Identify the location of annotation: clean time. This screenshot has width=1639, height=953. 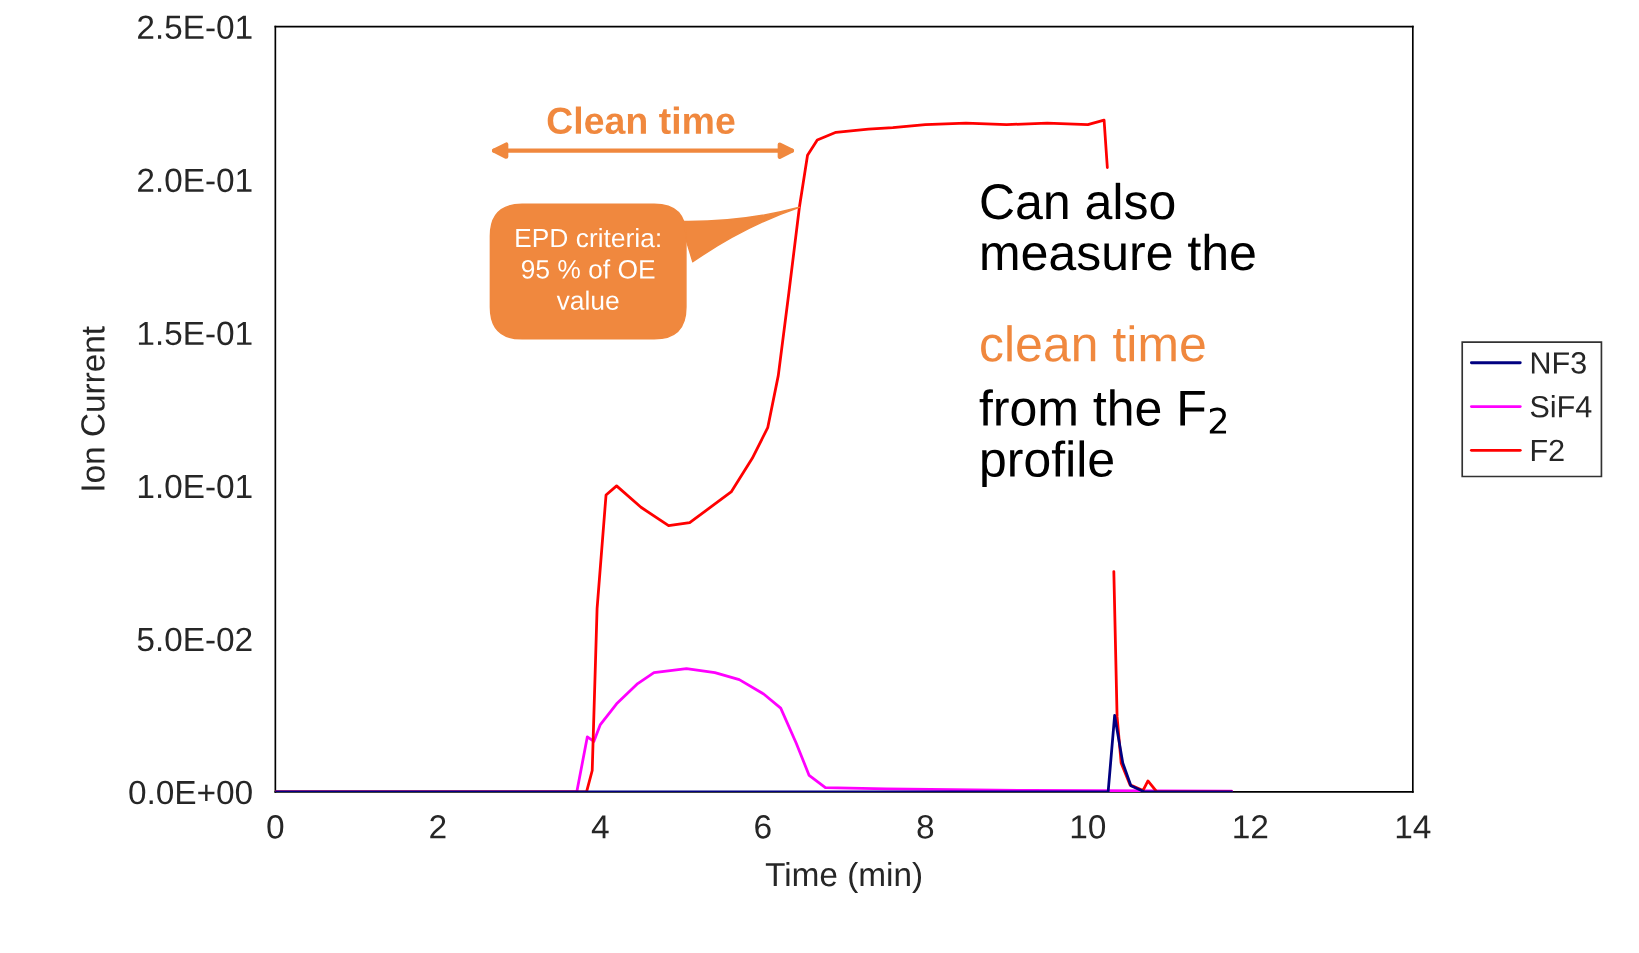
(1093, 343).